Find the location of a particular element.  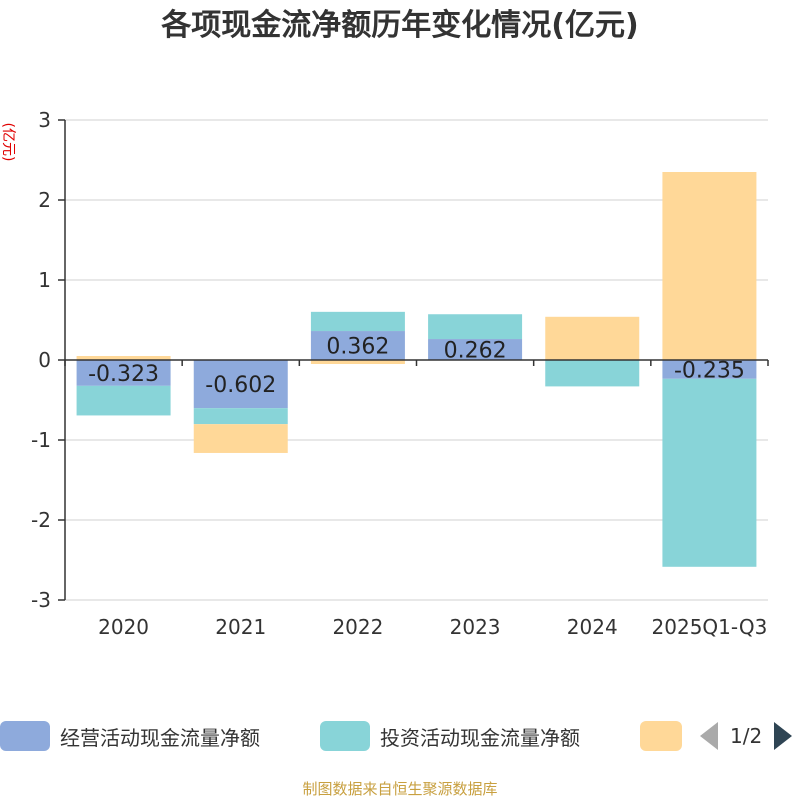

y-tick-label: 3 is located at coordinates (44, 120).